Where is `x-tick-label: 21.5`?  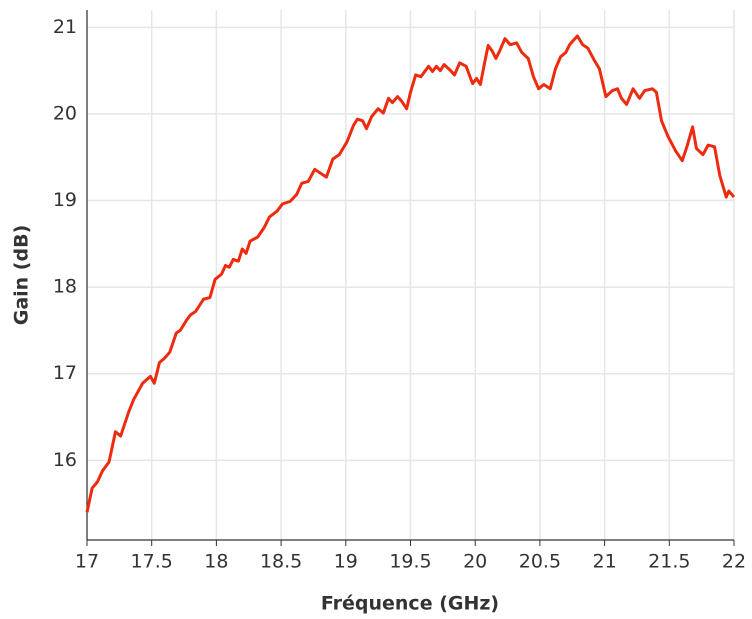
x-tick-label: 21.5 is located at coordinates (669, 562).